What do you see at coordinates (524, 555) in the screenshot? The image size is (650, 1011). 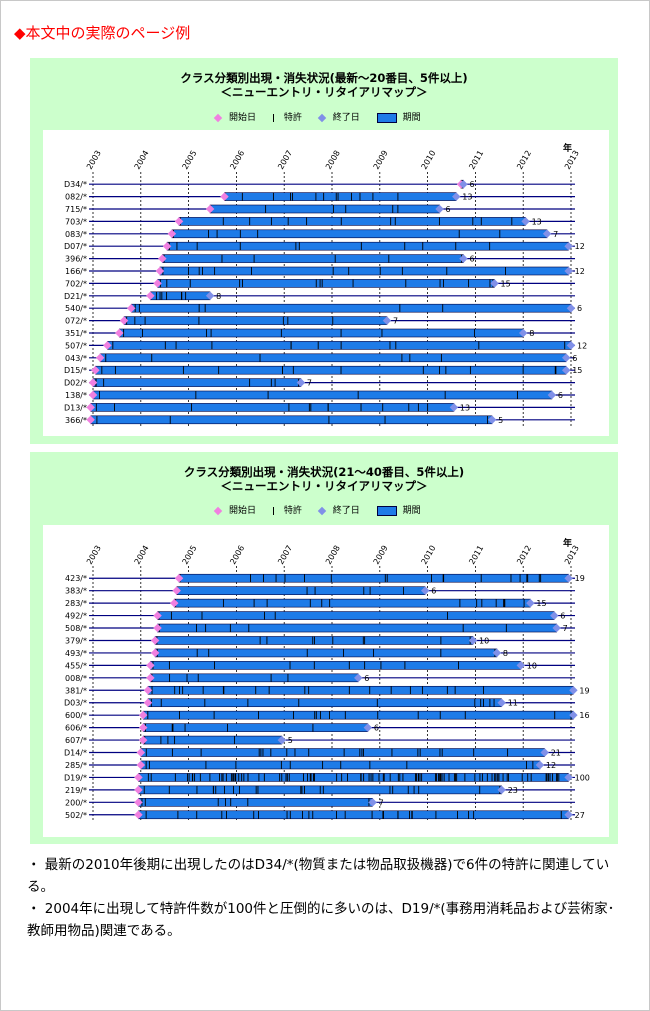 I see `x-tick-label: 2012` at bounding box center [524, 555].